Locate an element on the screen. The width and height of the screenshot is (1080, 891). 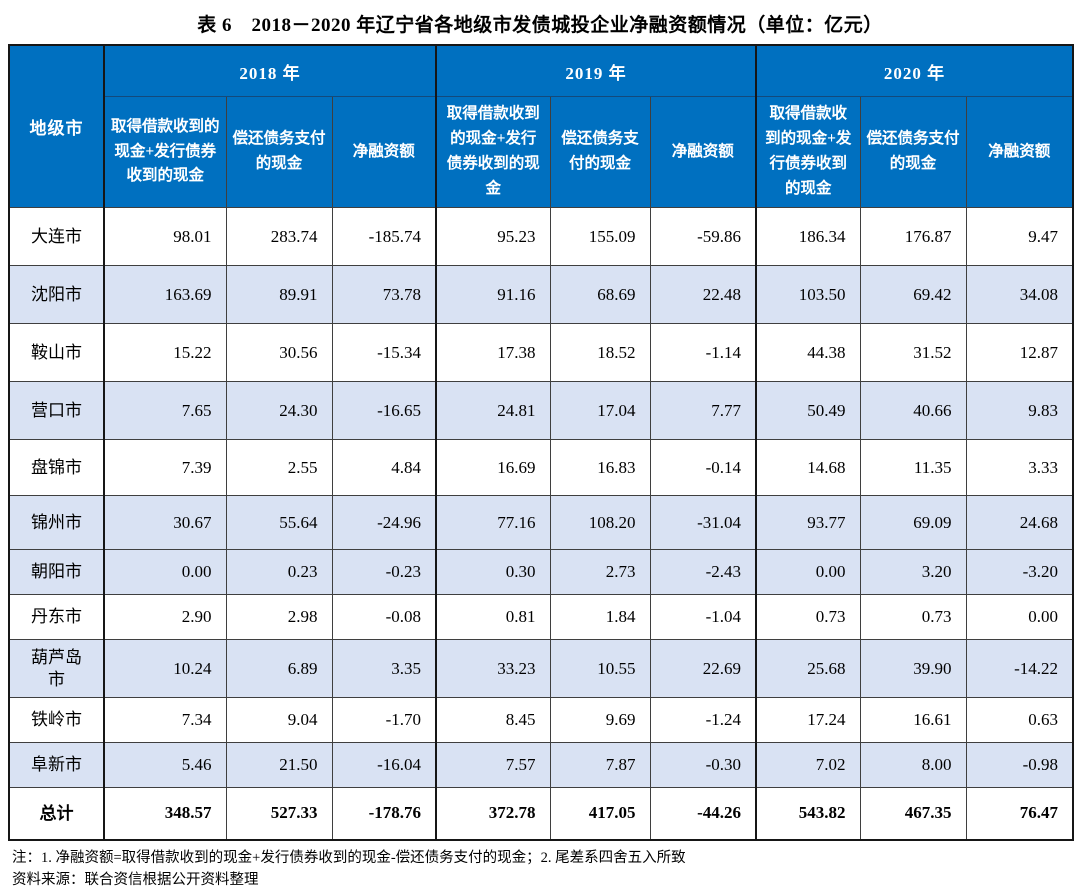
value-cell: 10.24 is located at coordinates (165, 668).